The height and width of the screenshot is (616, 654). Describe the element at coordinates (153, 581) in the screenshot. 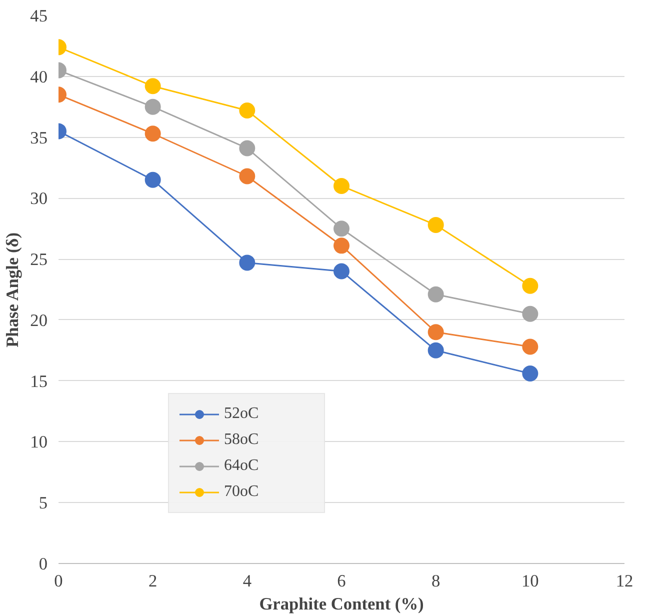

I see `x-tick-label: 2` at that location.